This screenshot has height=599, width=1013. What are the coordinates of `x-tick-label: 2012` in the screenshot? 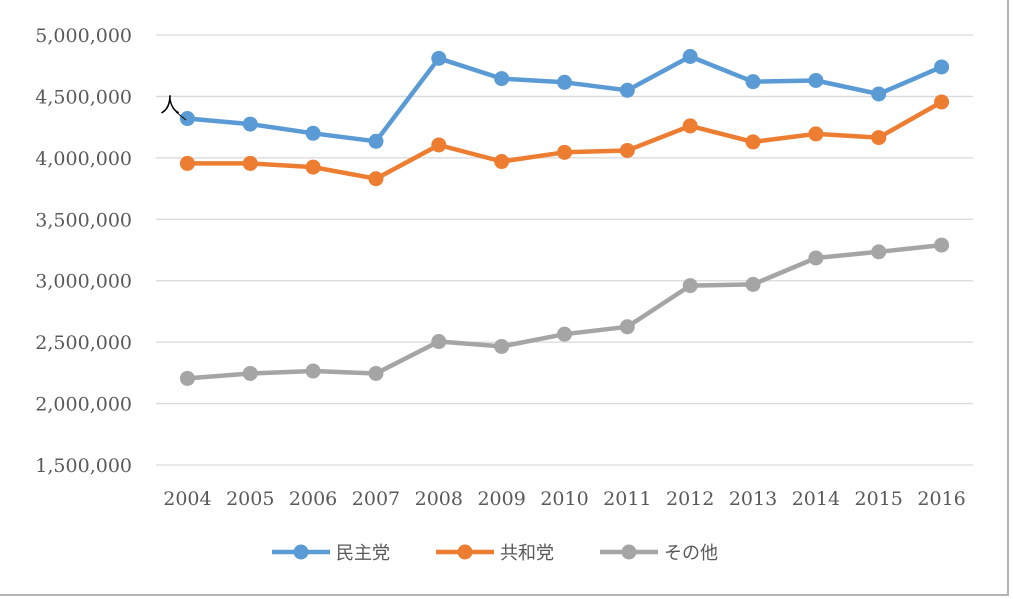 It's located at (690, 499).